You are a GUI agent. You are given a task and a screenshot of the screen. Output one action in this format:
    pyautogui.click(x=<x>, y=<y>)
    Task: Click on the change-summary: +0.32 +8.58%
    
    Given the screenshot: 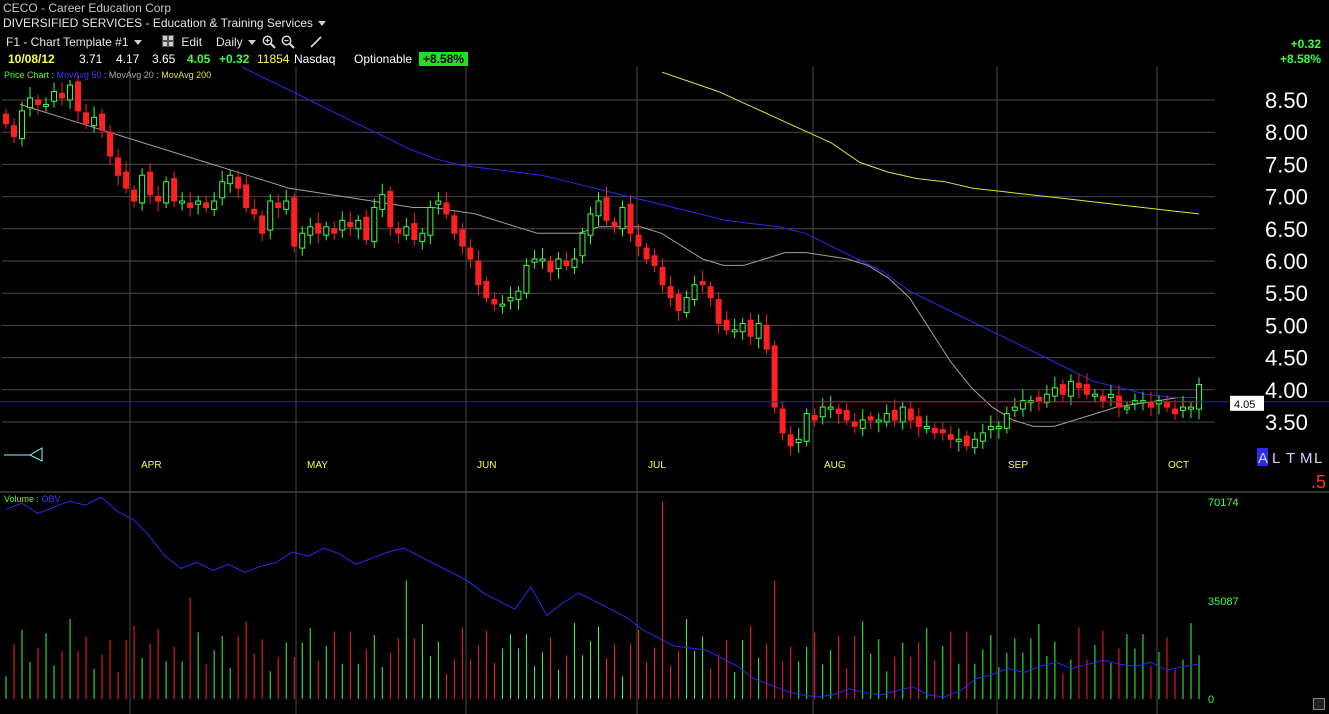 What is the action you would take?
    pyautogui.click(x=1300, y=52)
    